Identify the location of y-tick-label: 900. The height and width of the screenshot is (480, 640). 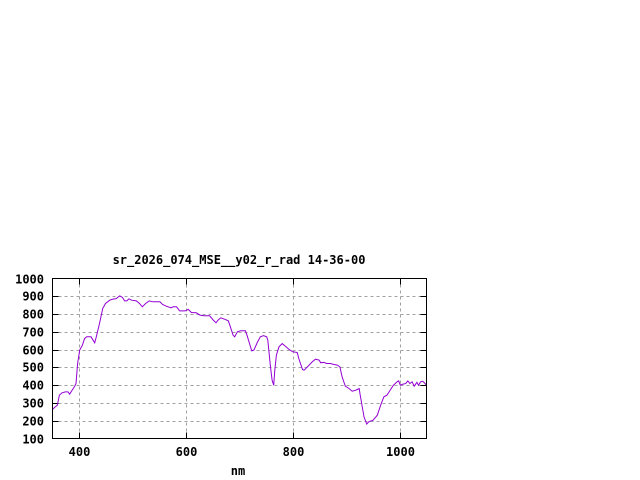
(33, 297).